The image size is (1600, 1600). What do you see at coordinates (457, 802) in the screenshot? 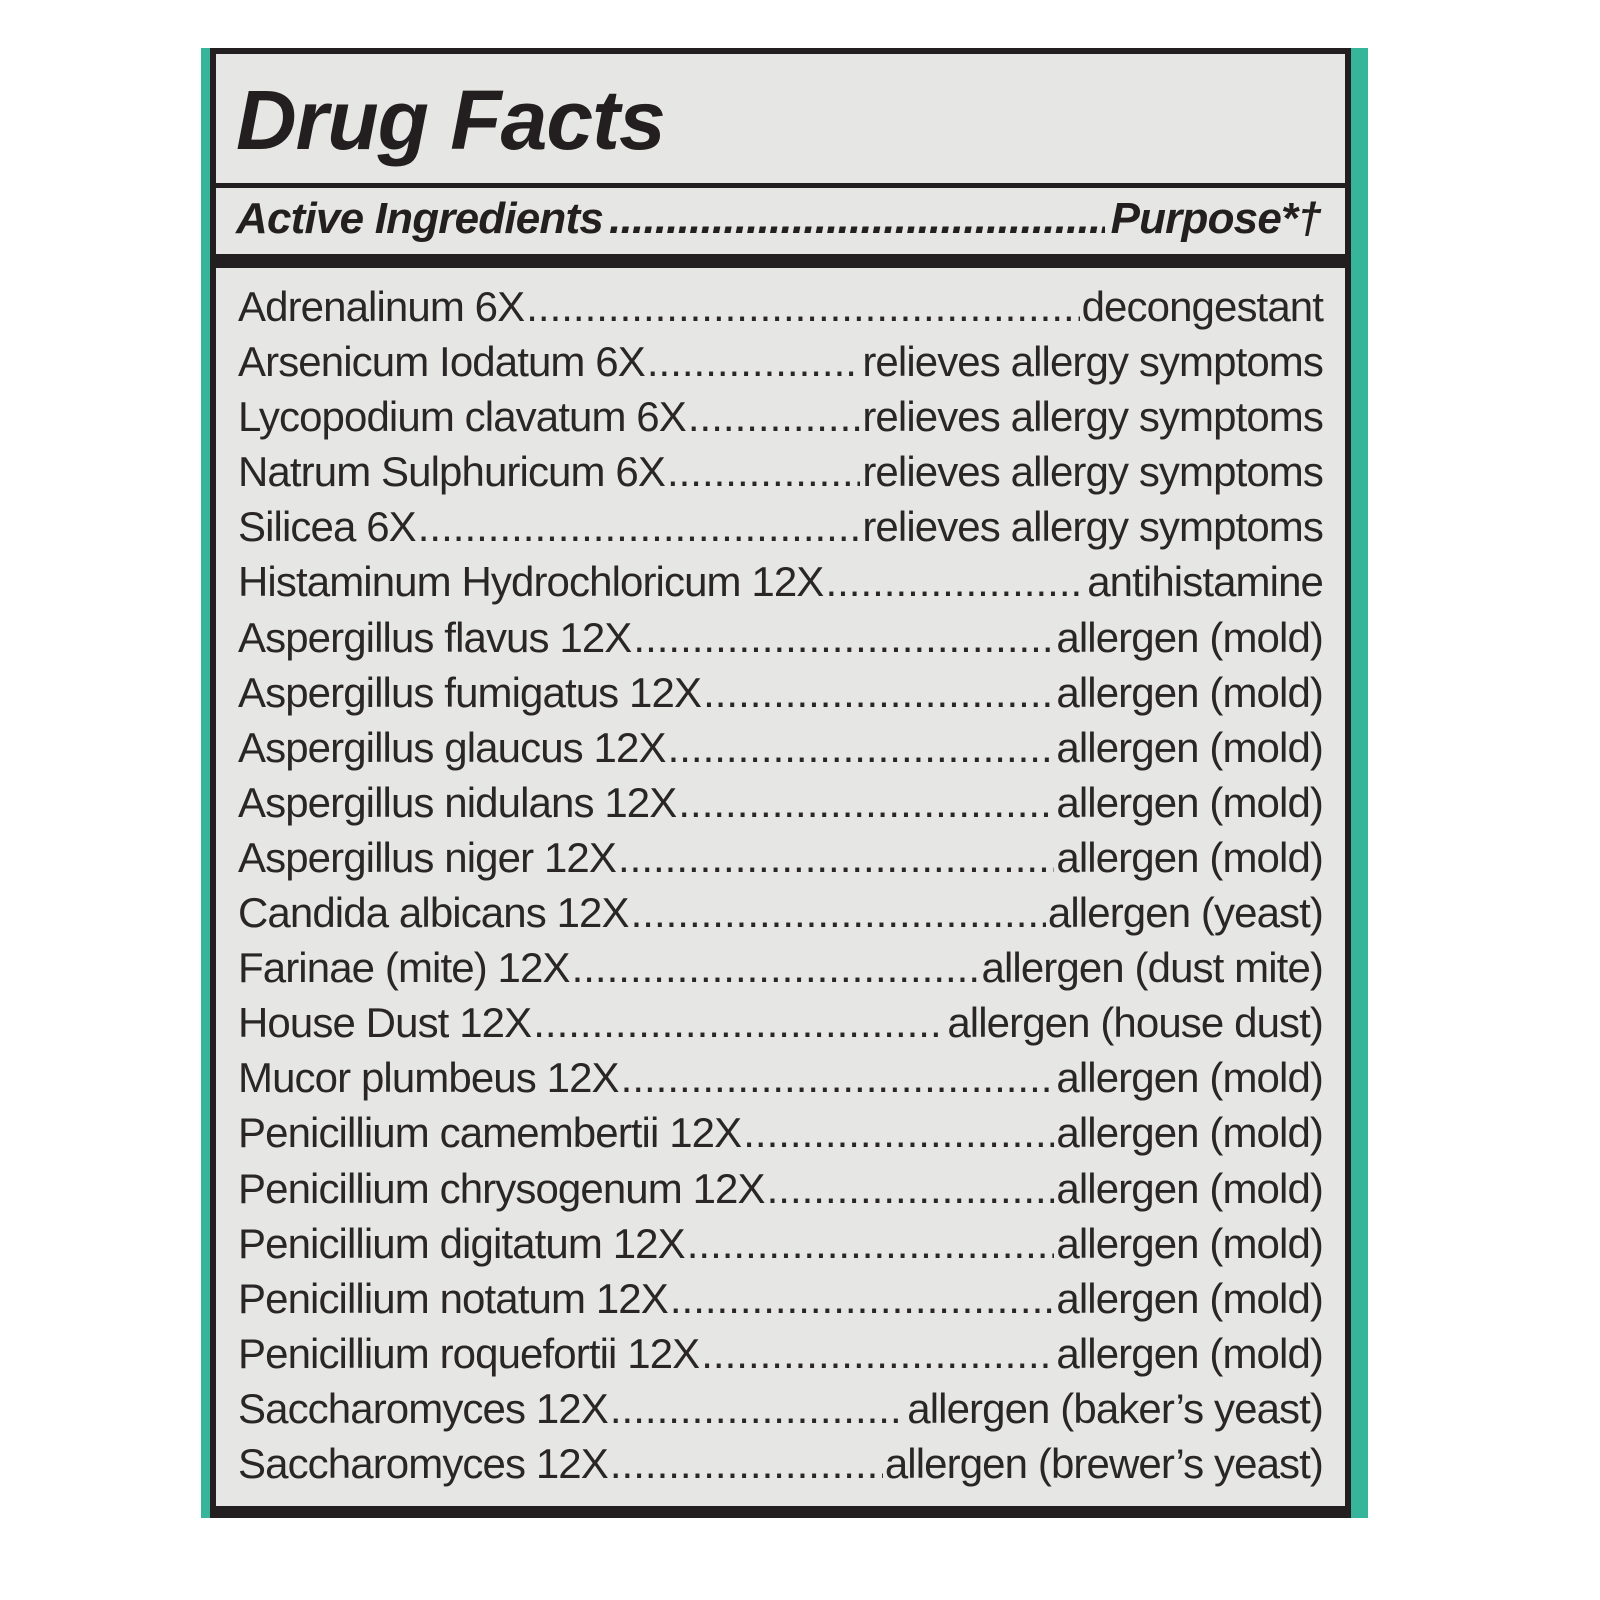
I see `ingredient-name: Aspergillus nidulans 12X` at bounding box center [457, 802].